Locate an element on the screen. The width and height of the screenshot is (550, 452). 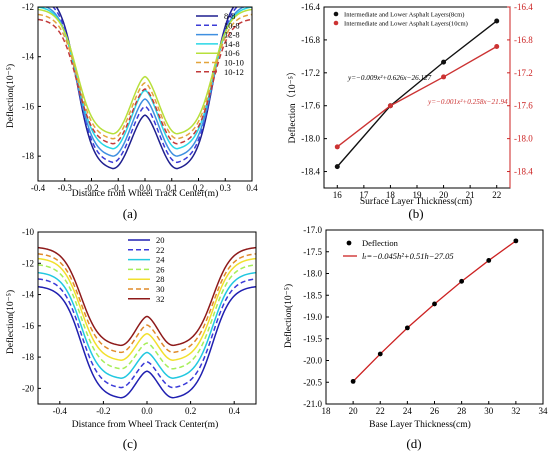
panel-d-ytick-label: -19.5 is located at coordinates (312, 339).